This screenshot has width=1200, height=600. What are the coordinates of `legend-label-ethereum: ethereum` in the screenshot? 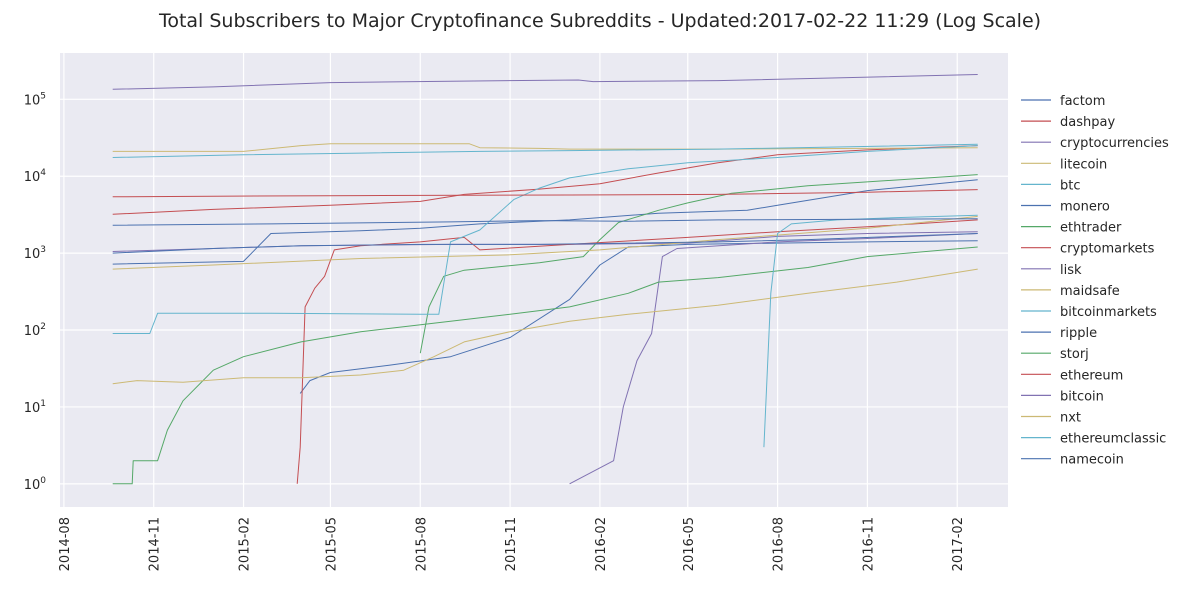 It's located at (1091, 375).